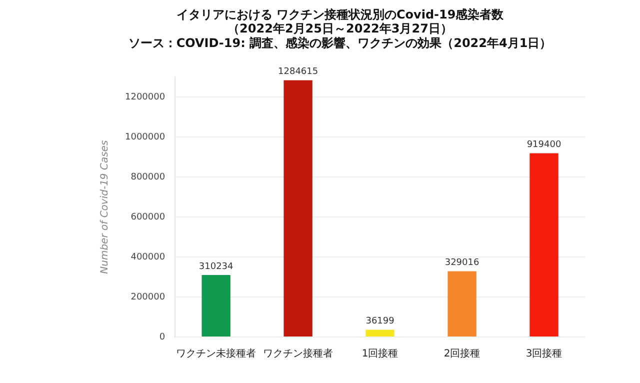 Image resolution: width=640 pixels, height=383 pixels. I want to click on data-label: 919400, so click(544, 145).